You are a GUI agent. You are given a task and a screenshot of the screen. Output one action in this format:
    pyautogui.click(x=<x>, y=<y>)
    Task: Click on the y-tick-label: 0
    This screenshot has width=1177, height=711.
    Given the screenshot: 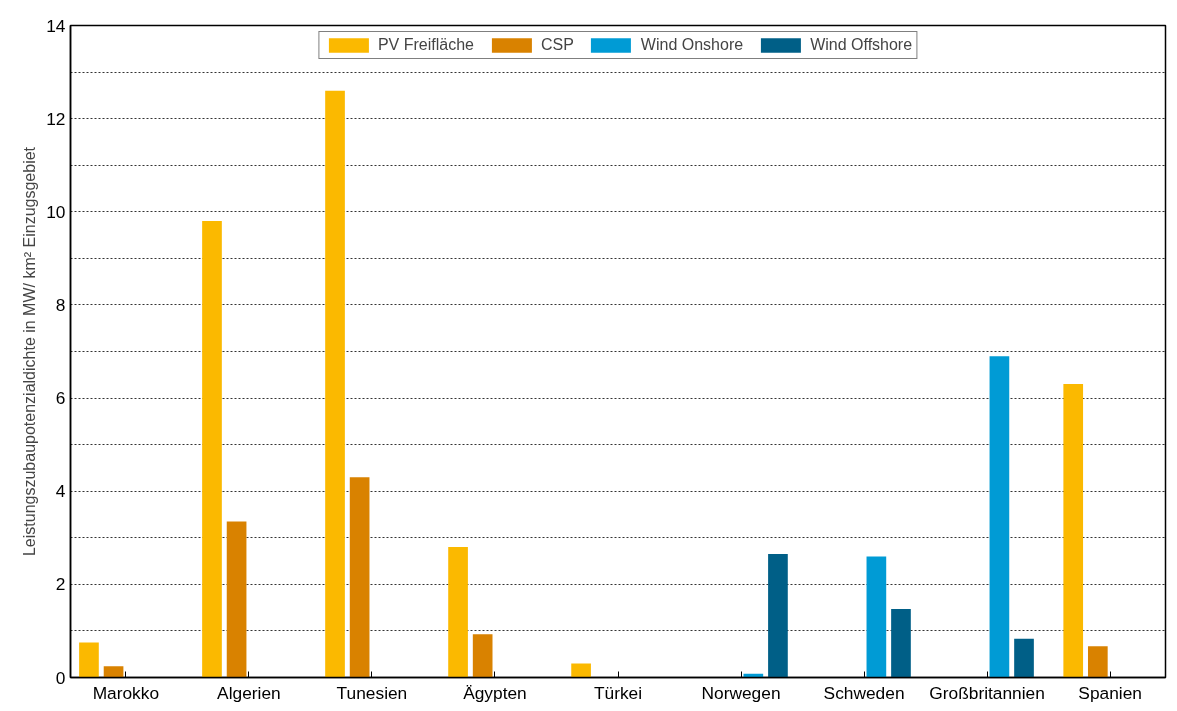 What is the action you would take?
    pyautogui.click(x=60, y=677)
    